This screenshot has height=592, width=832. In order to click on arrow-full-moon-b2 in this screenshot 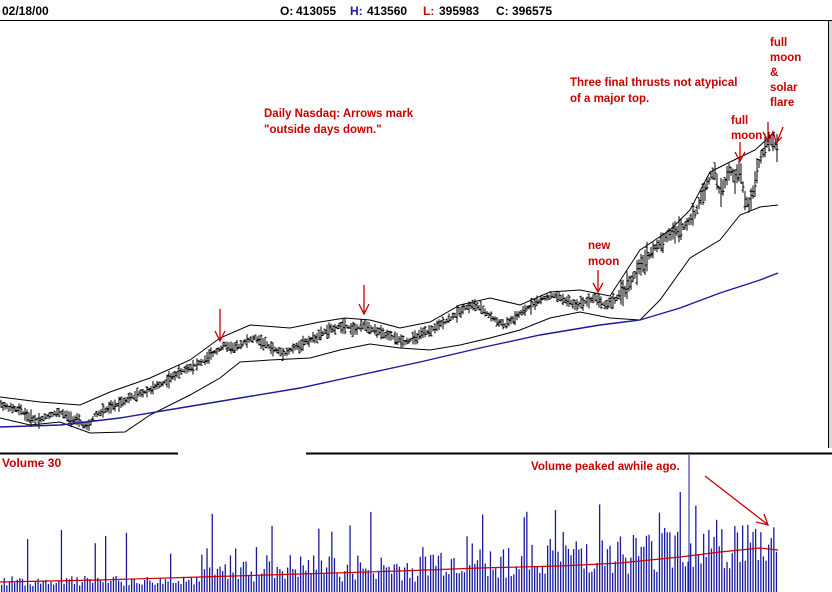, I will do `click(778, 135)`.